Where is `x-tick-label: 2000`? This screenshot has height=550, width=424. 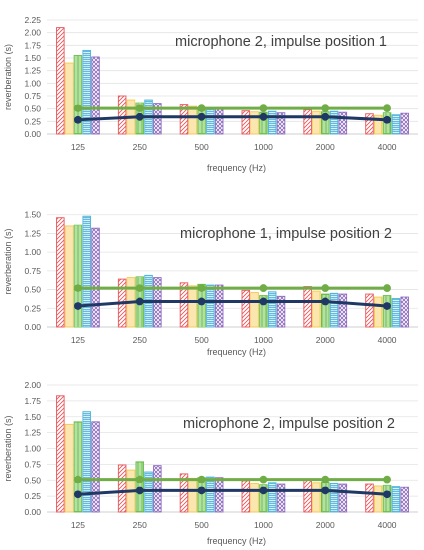
x-tick-label: 2000 is located at coordinates (325, 147).